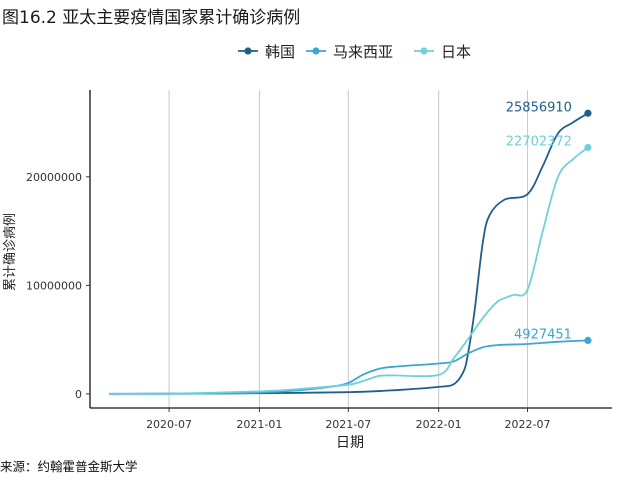  Describe the element at coordinates (78, 394) in the screenshot. I see `y-tick-label-0: 0` at that location.